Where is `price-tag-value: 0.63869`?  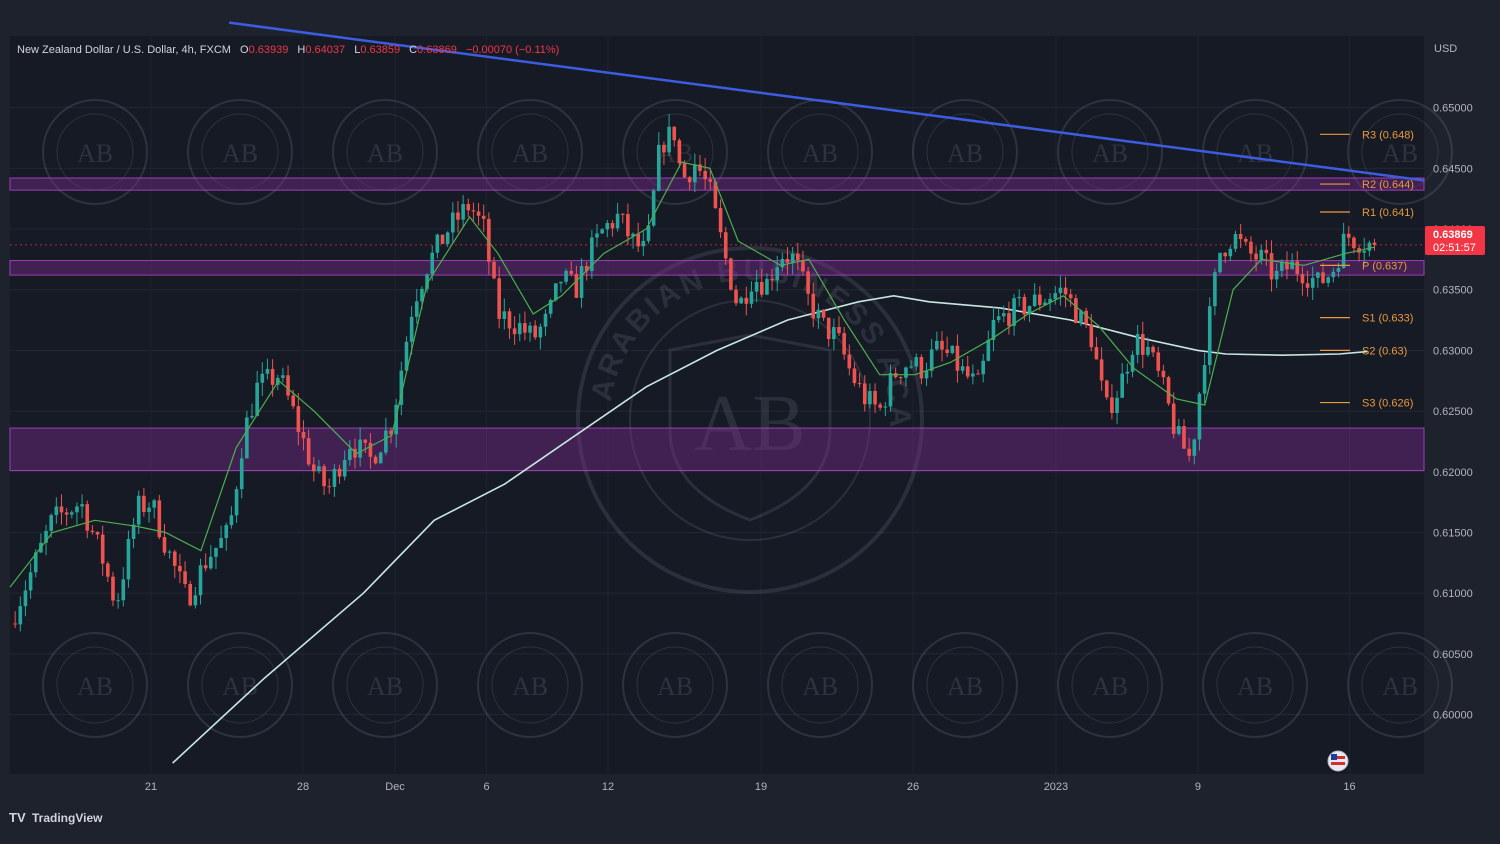 price-tag-value: 0.63869 is located at coordinates (1453, 235).